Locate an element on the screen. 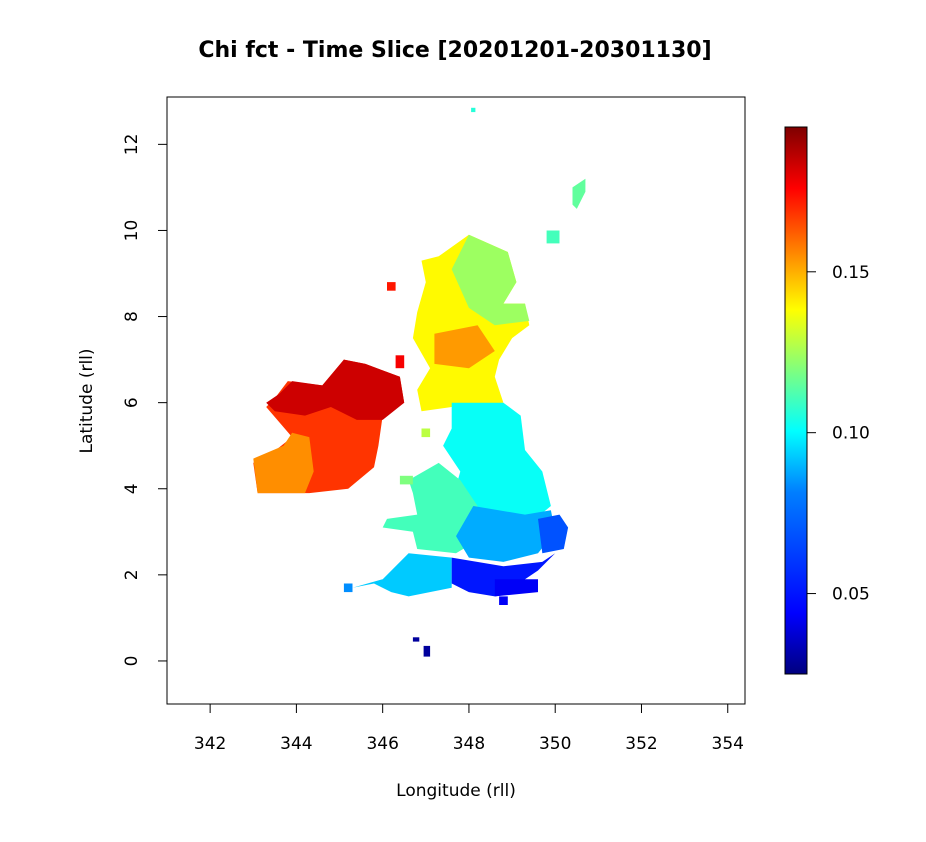 The height and width of the screenshot is (842, 926). x-tick-label: 350 is located at coordinates (555, 744).